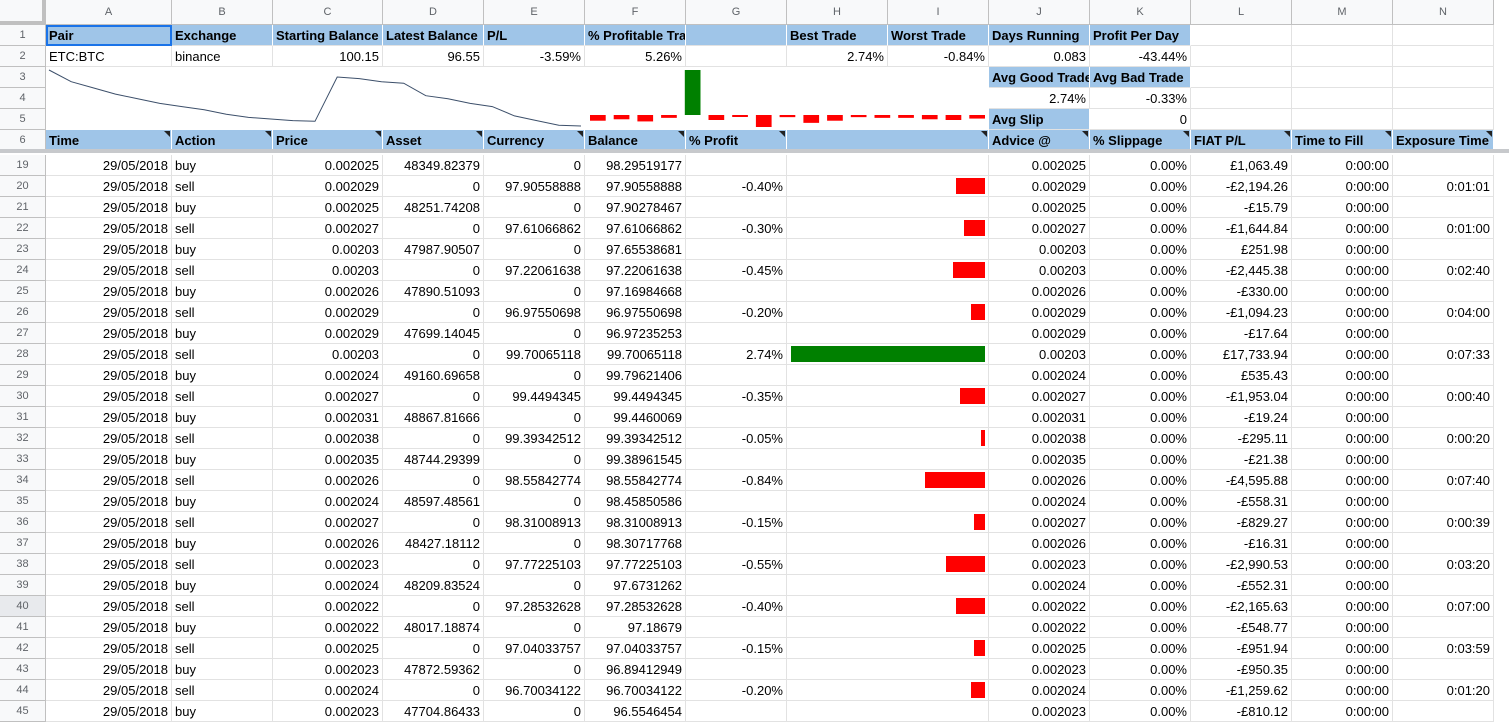  Describe the element at coordinates (328, 585) in the screenshot. I see `cell-price: 0.002024` at that location.